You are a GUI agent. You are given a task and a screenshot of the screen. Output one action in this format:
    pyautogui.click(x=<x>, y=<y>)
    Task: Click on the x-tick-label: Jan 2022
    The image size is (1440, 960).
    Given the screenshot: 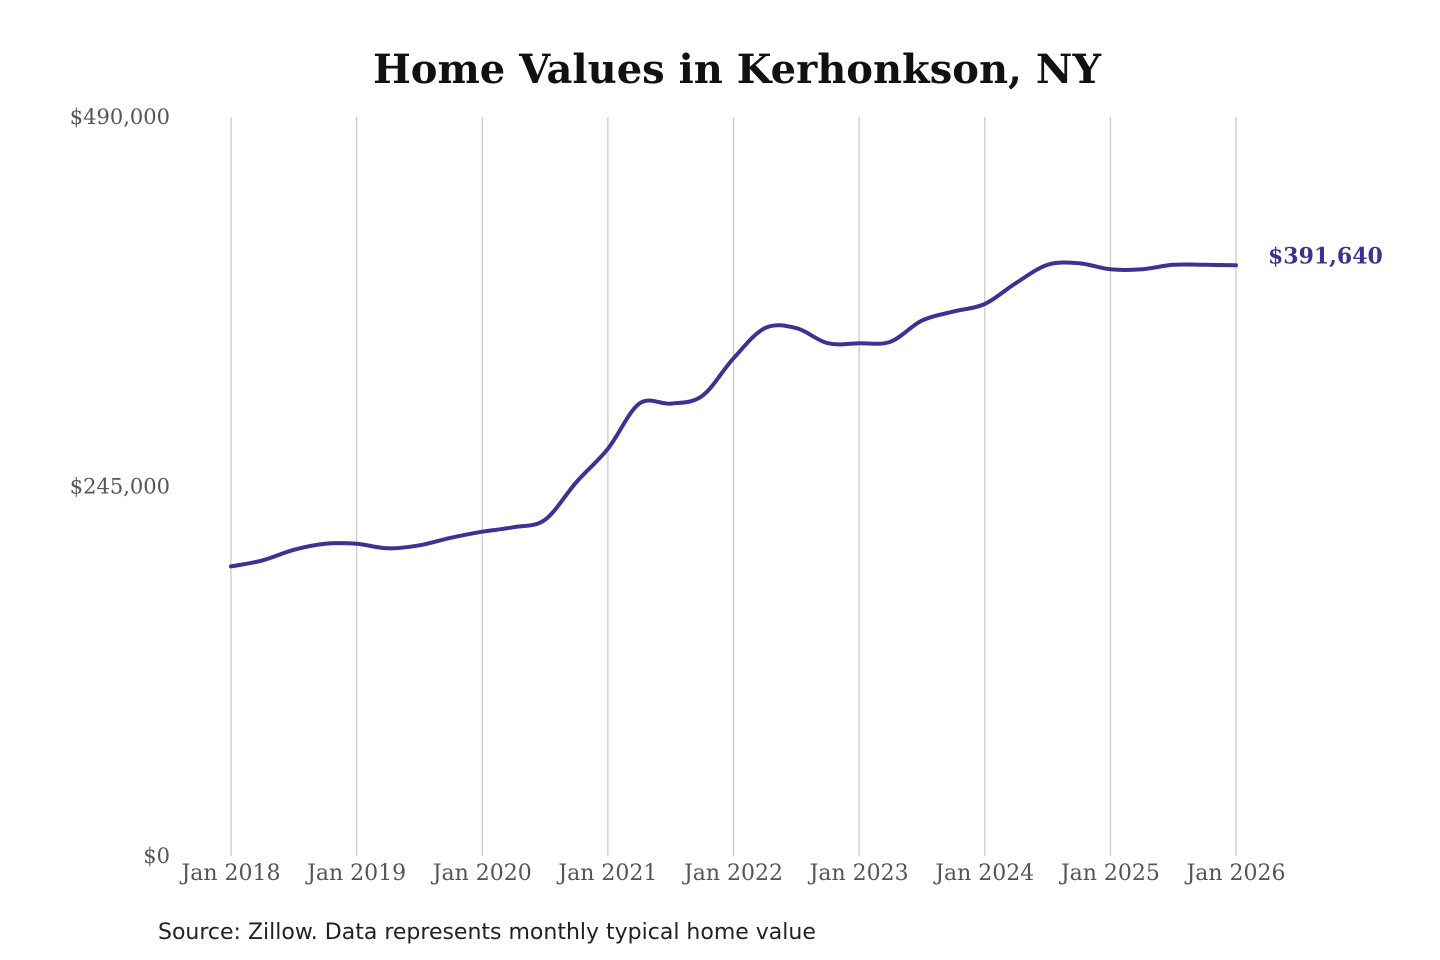 What is the action you would take?
    pyautogui.click(x=732, y=873)
    